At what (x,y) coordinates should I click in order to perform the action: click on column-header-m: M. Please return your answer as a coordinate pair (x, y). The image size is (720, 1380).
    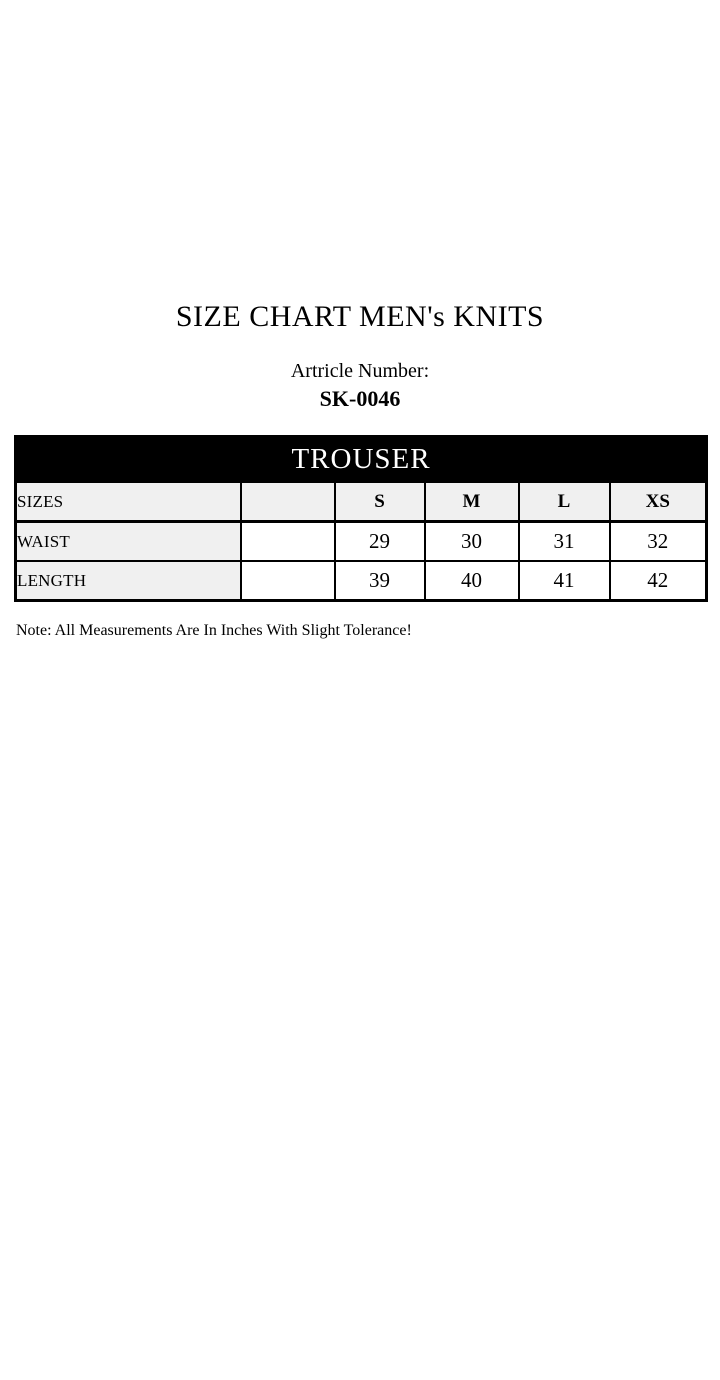
    Looking at the image, I should click on (471, 502).